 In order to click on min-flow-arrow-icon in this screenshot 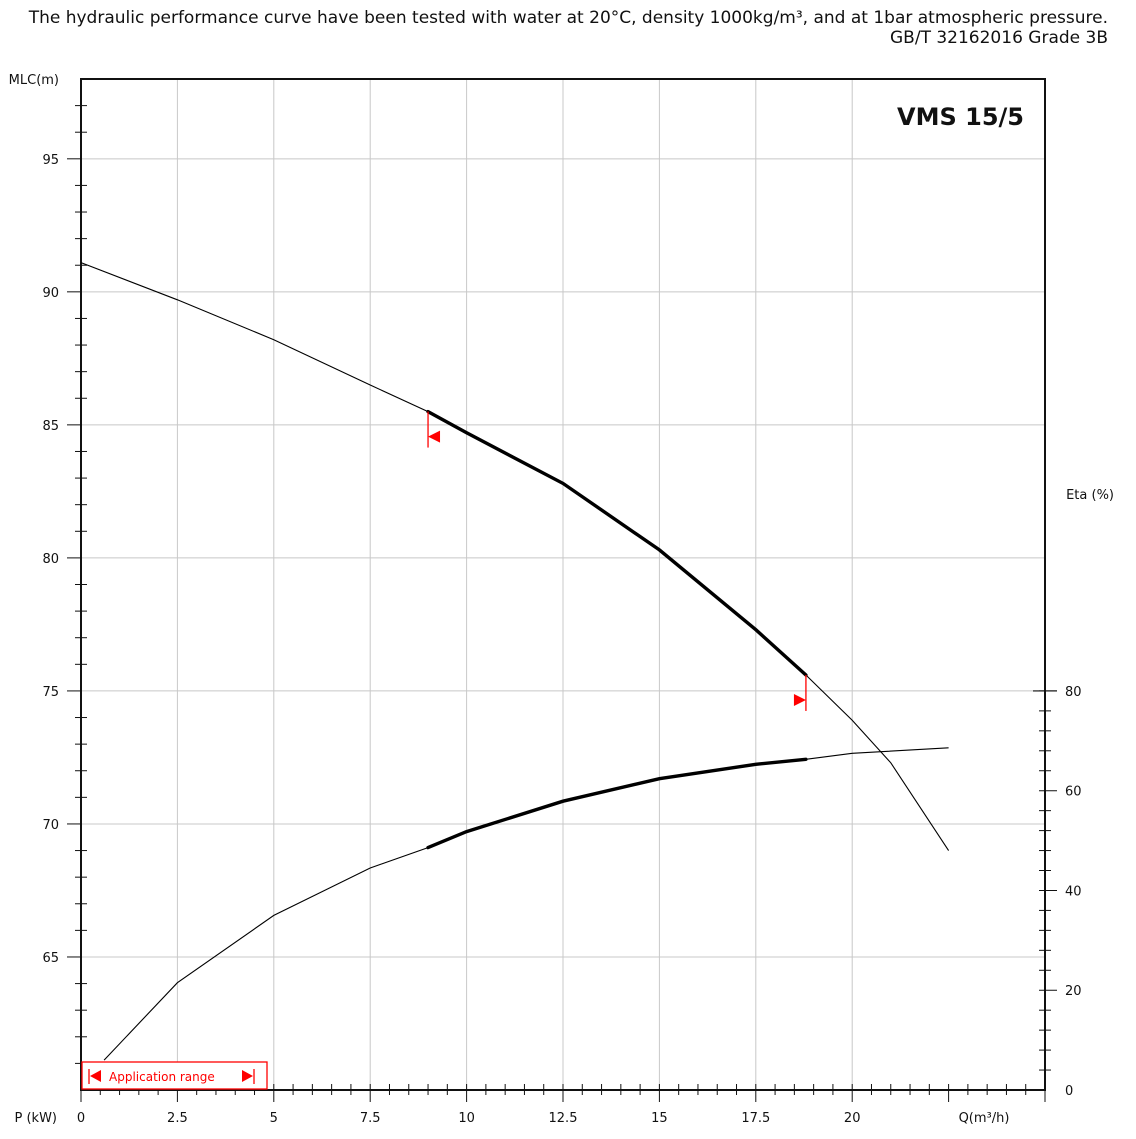, I will do `click(434, 436)`.